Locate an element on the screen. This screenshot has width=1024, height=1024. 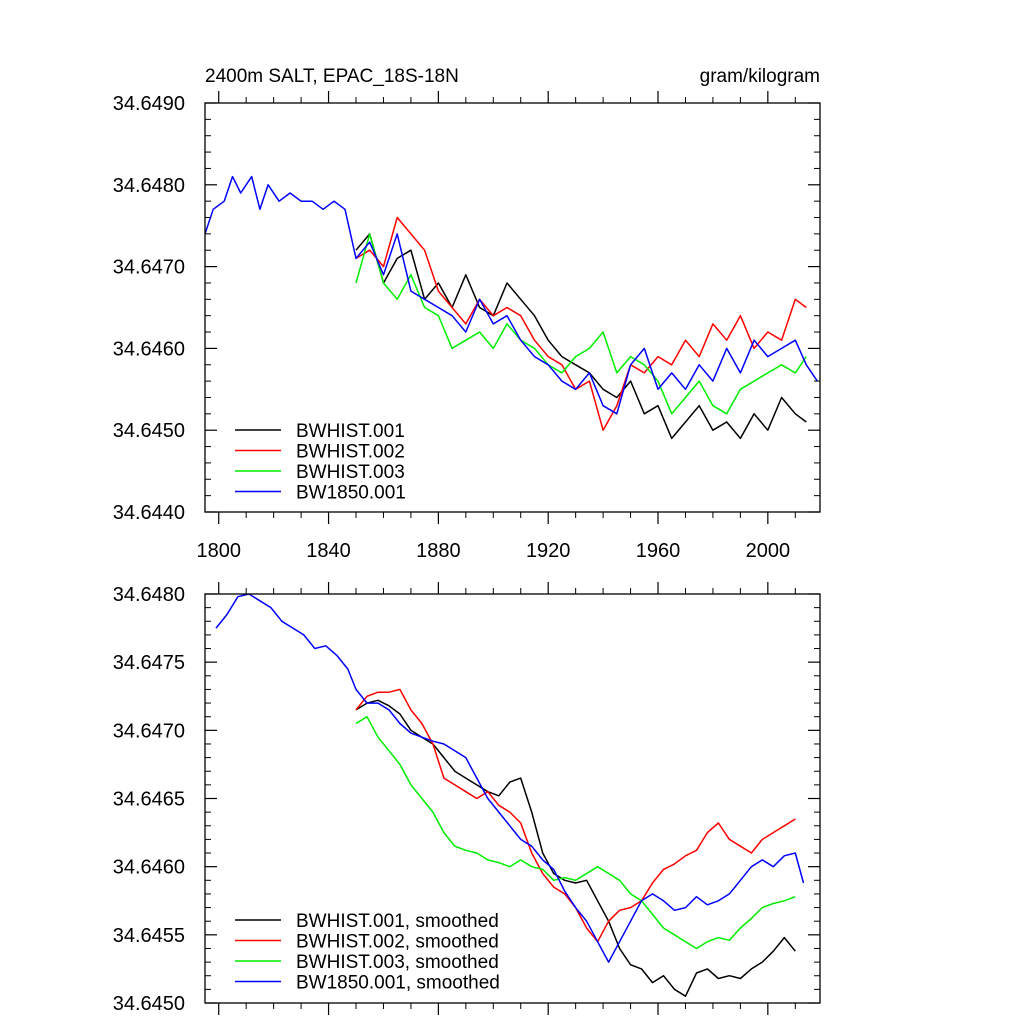
top-x-tick-label: 1880 is located at coordinates (438, 551).